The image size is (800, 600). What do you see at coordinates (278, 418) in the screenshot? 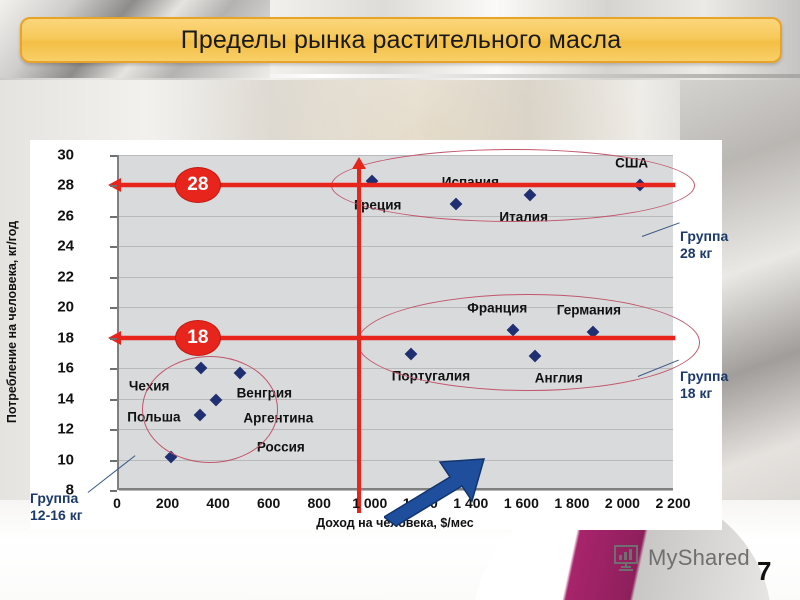
I see `data-point-label: Аргентина` at bounding box center [278, 418].